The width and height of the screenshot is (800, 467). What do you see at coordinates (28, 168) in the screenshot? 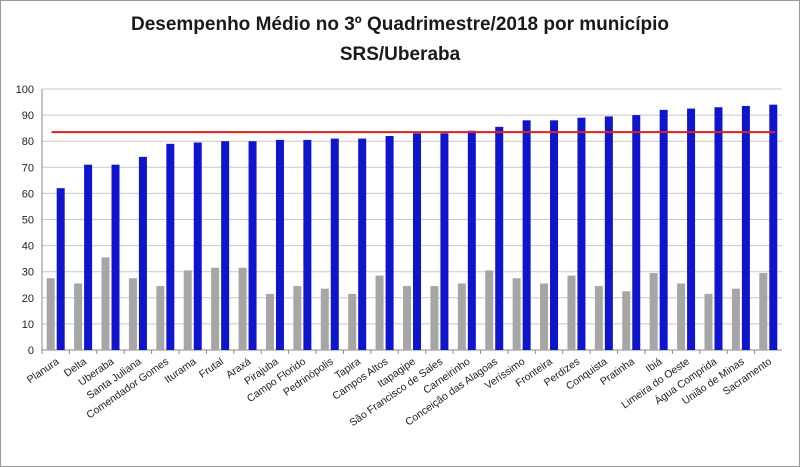
I see `y-tick-label: 70` at bounding box center [28, 168].